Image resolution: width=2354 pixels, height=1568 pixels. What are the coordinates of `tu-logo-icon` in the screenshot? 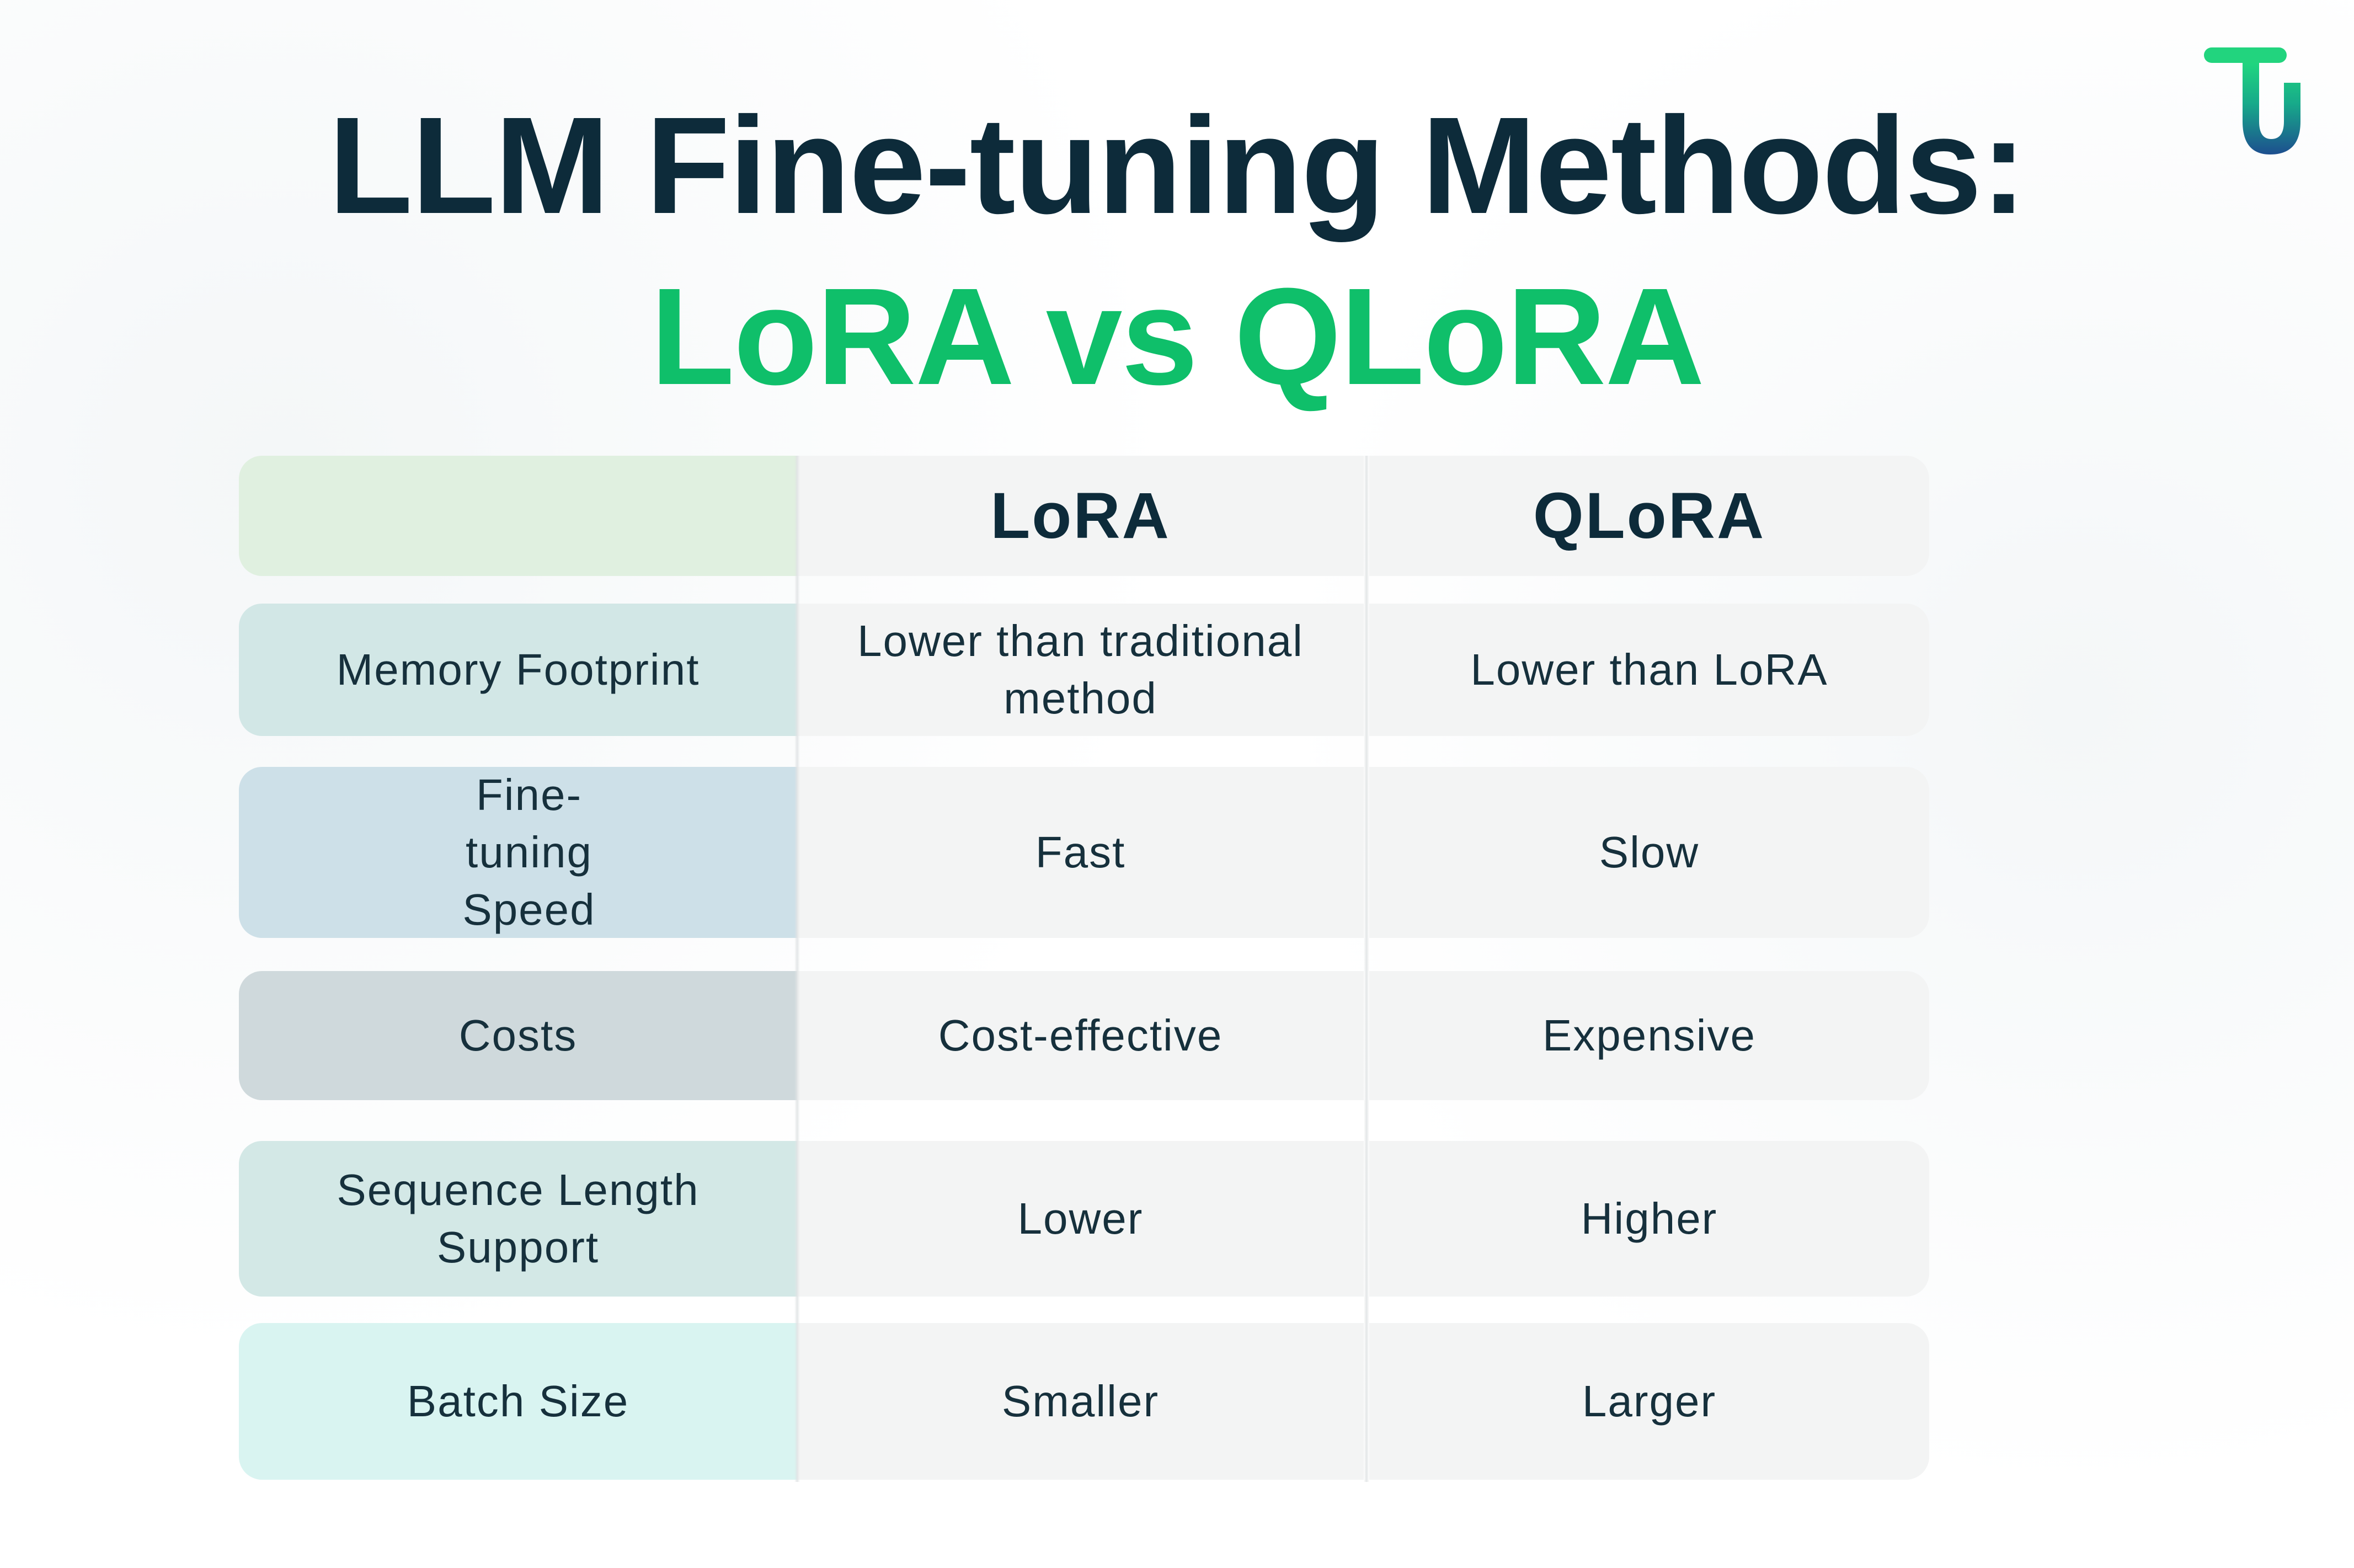 It's located at (2252, 100).